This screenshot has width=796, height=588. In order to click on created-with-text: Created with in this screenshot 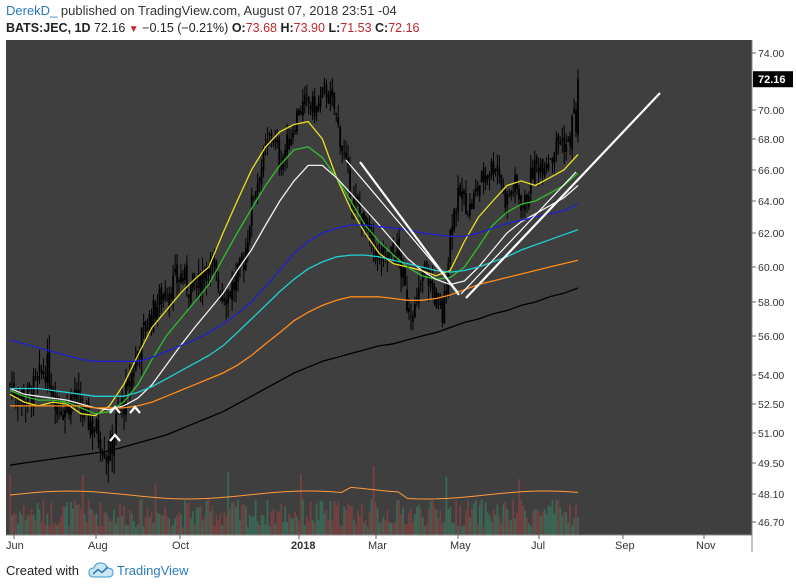, I will do `click(42, 570)`.